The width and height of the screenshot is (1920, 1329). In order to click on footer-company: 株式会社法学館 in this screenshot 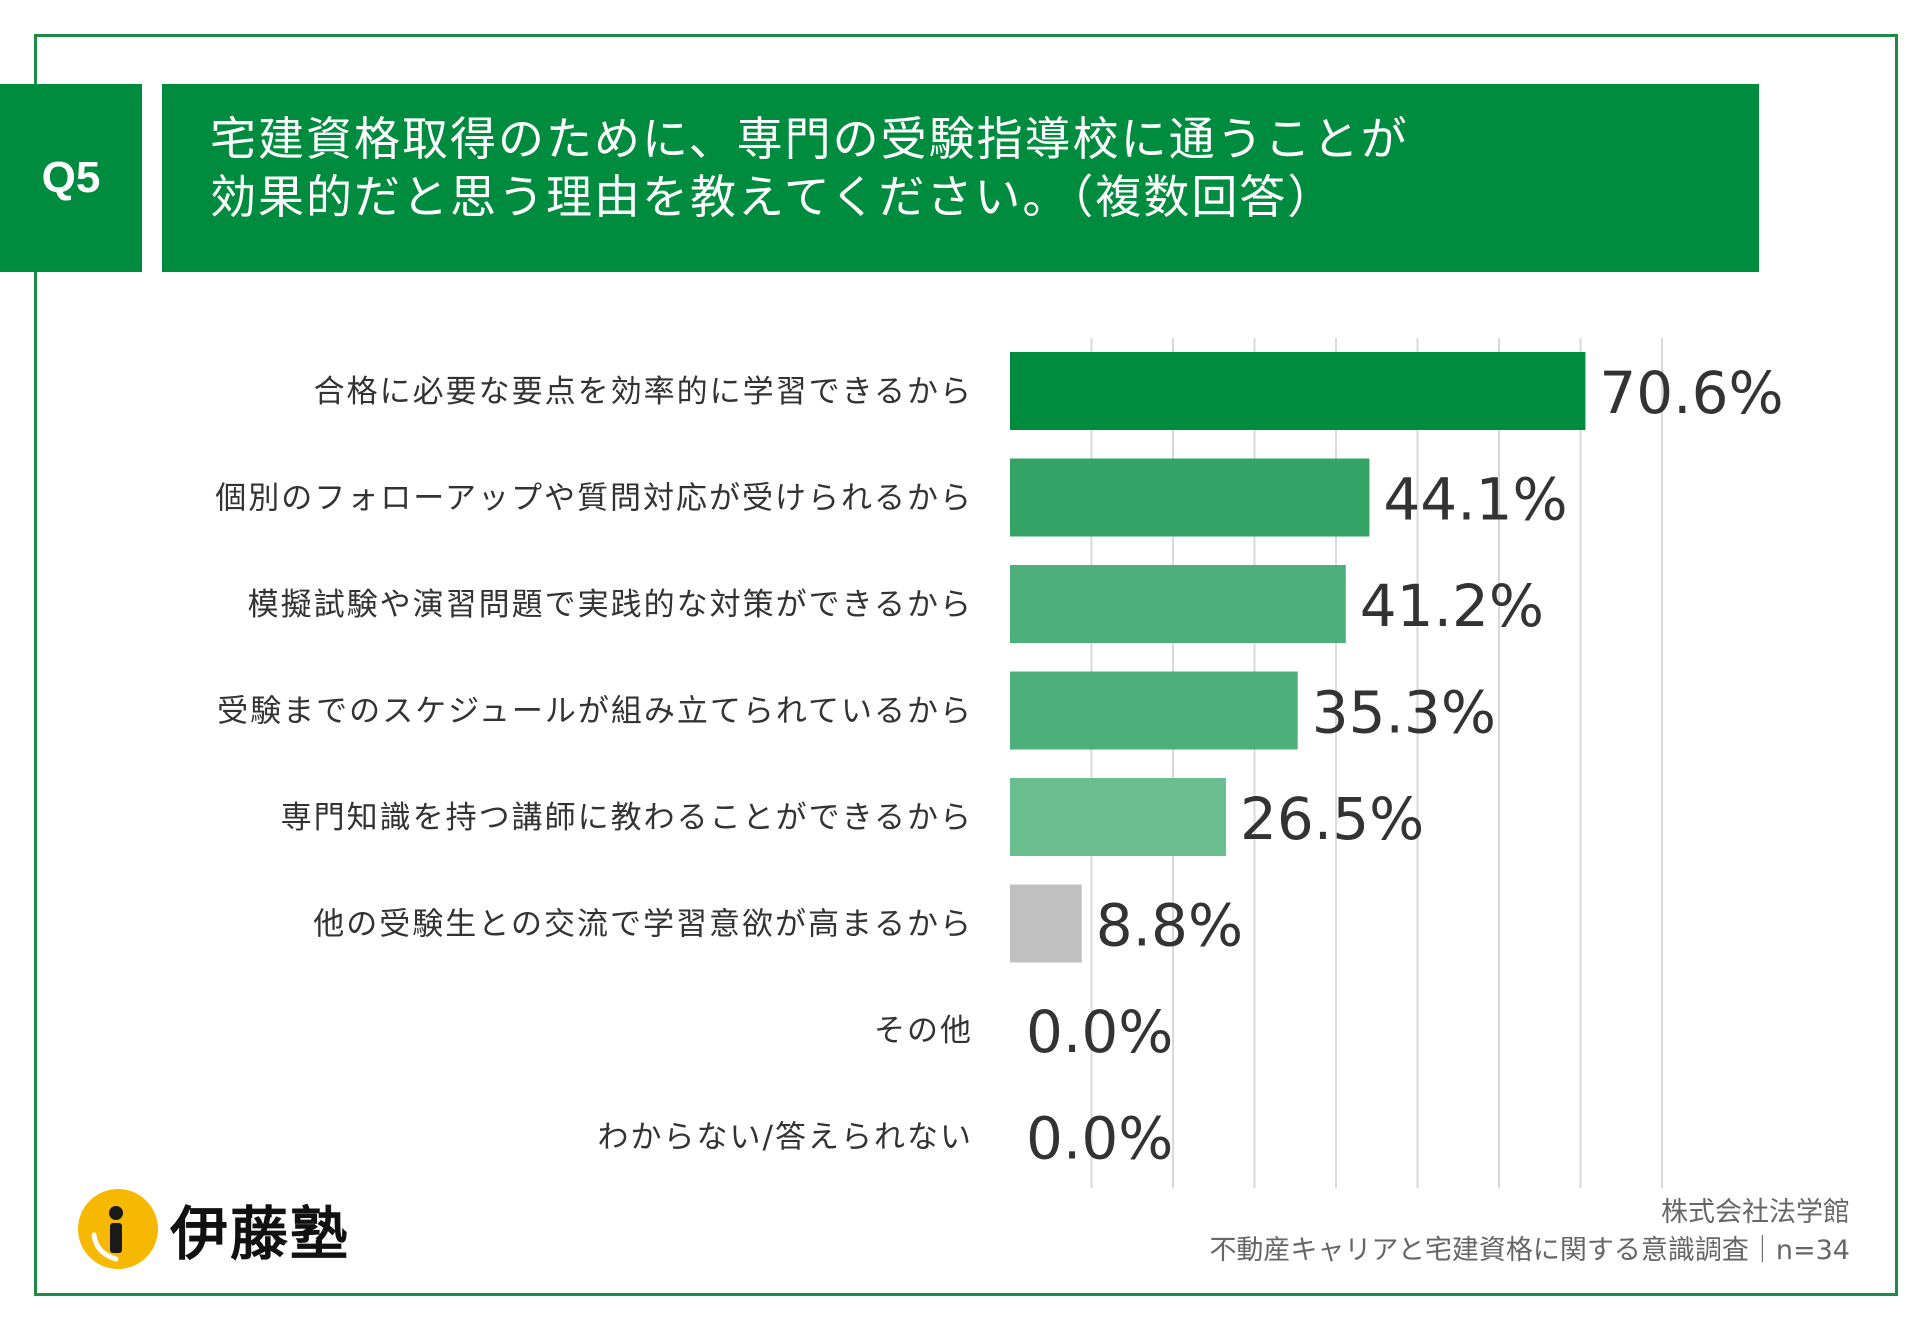, I will do `click(1755, 1212)`.